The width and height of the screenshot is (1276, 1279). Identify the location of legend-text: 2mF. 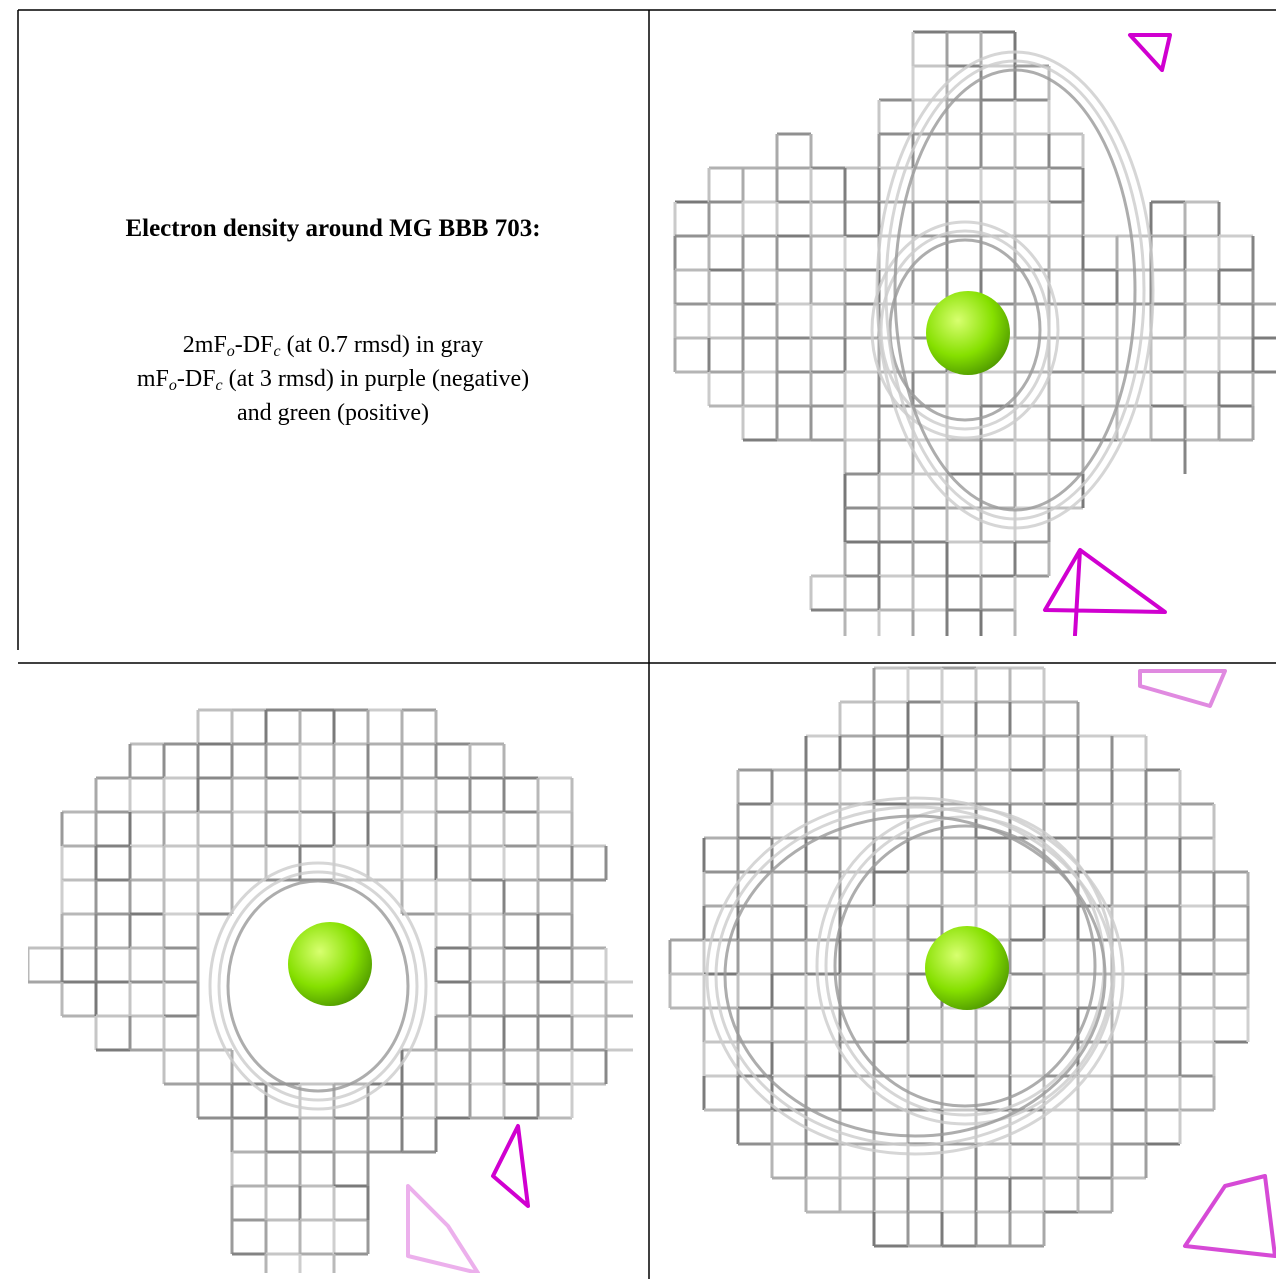
(204, 345).